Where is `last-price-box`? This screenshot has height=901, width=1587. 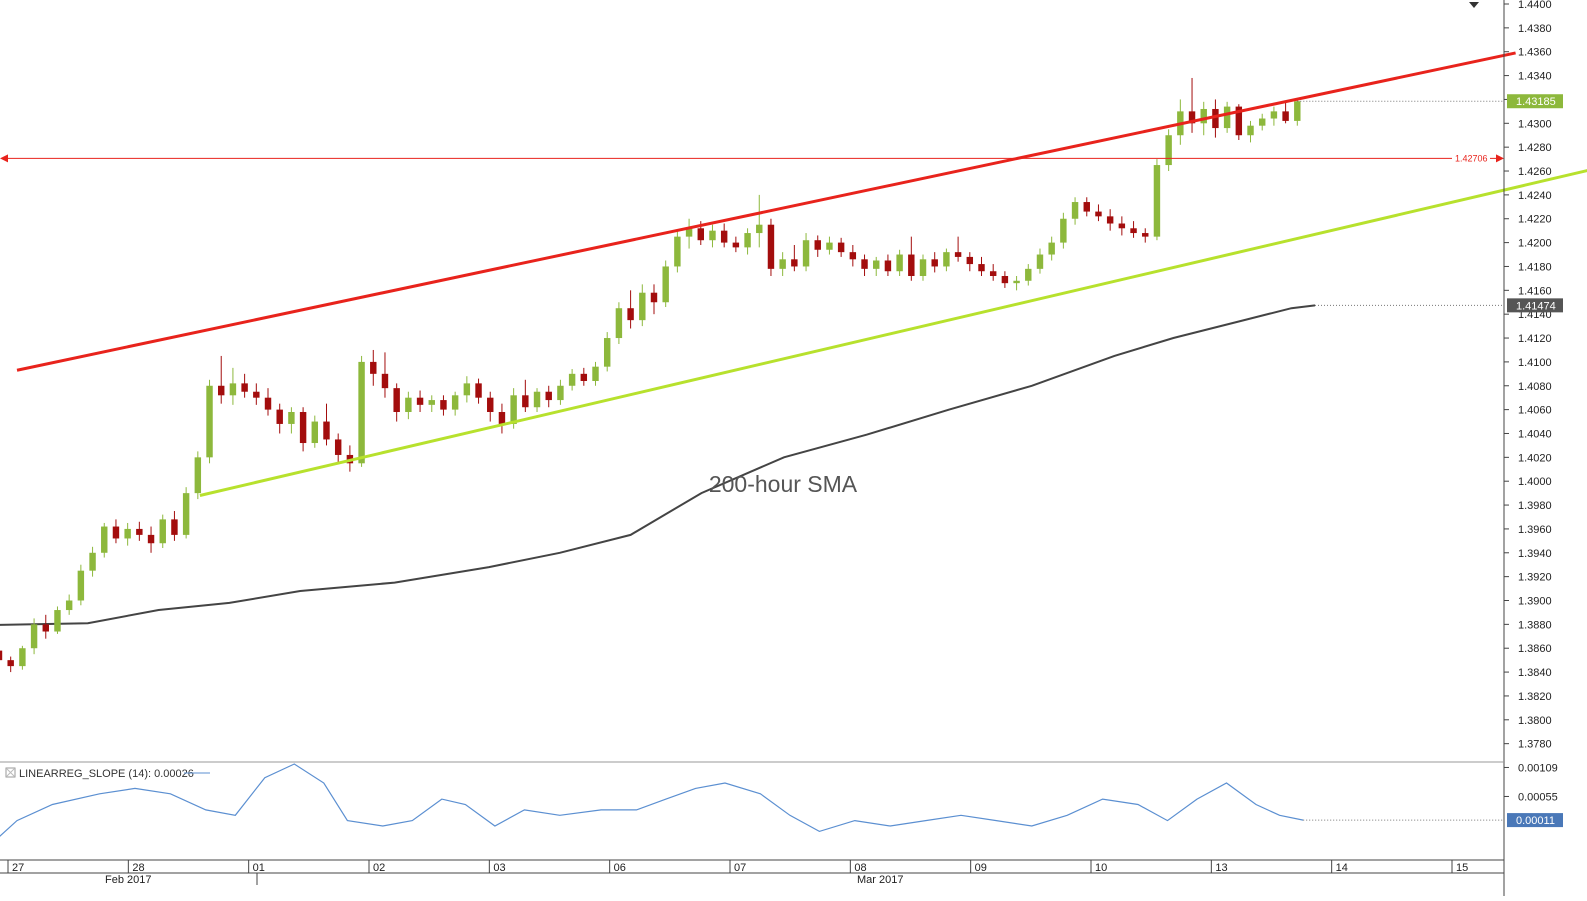
last-price-box is located at coordinates (1535, 101).